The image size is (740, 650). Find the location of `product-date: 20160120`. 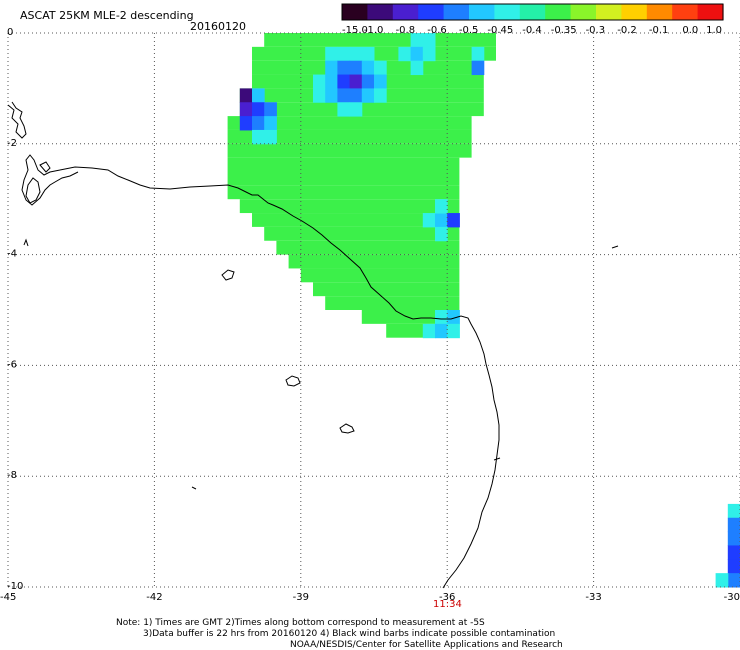

product-date: 20160120 is located at coordinates (218, 26).